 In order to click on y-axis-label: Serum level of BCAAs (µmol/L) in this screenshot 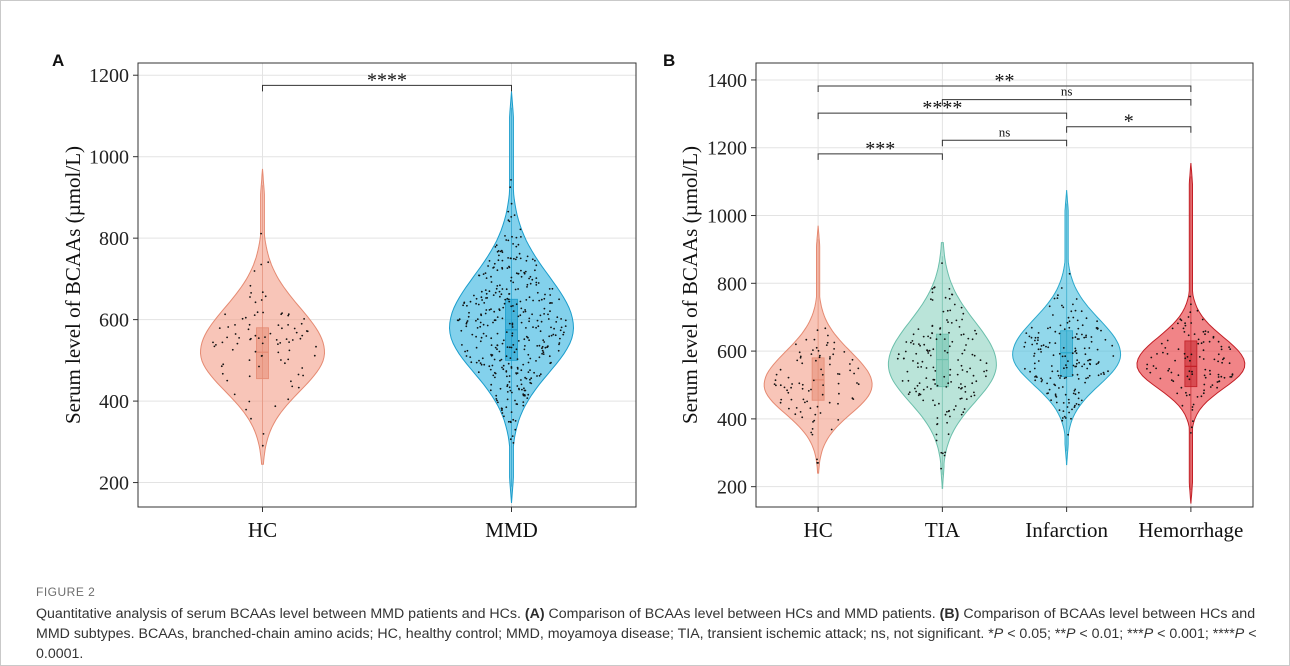, I will do `click(73, 285)`.